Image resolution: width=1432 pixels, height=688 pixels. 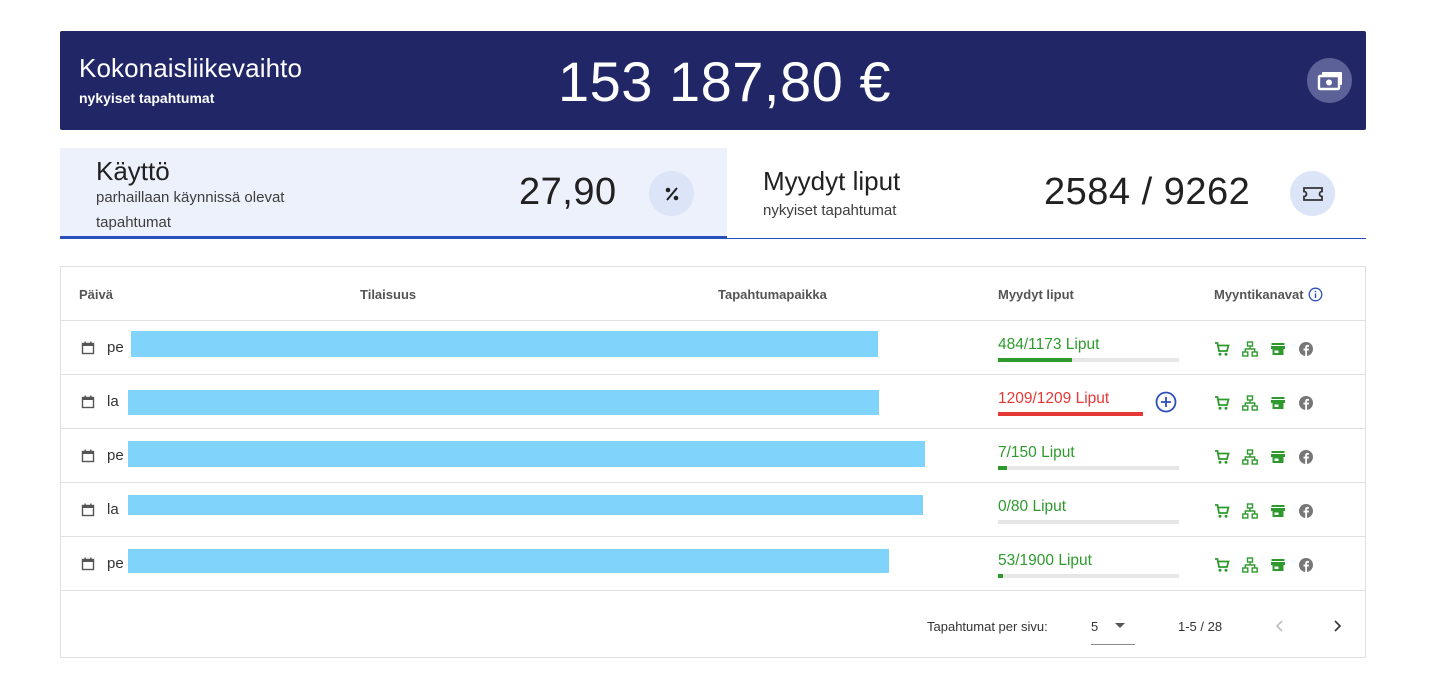 I want to click on revenue-amount: 153 187,80 €, so click(x=724, y=81).